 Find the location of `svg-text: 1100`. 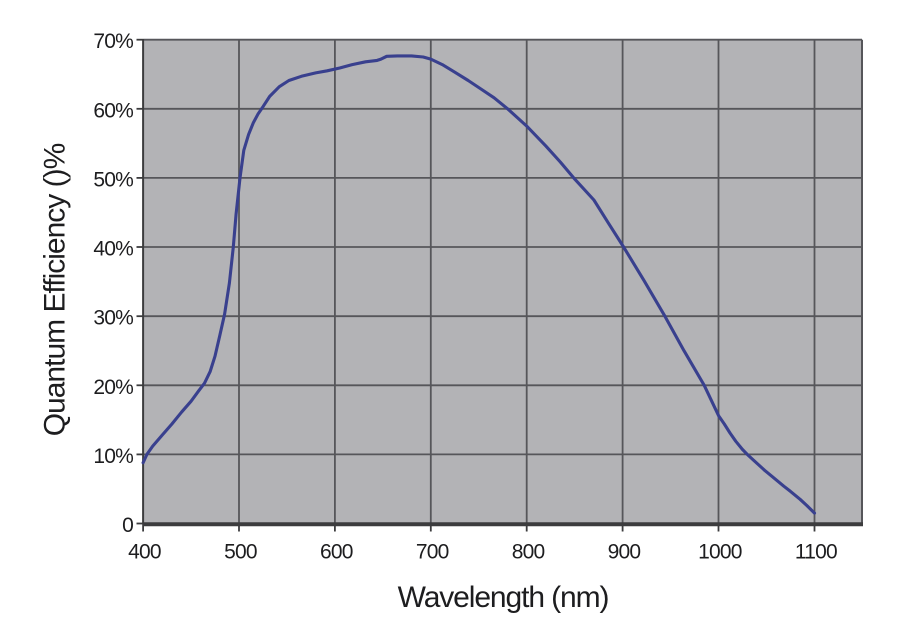

svg-text: 1100 is located at coordinates (816, 551).